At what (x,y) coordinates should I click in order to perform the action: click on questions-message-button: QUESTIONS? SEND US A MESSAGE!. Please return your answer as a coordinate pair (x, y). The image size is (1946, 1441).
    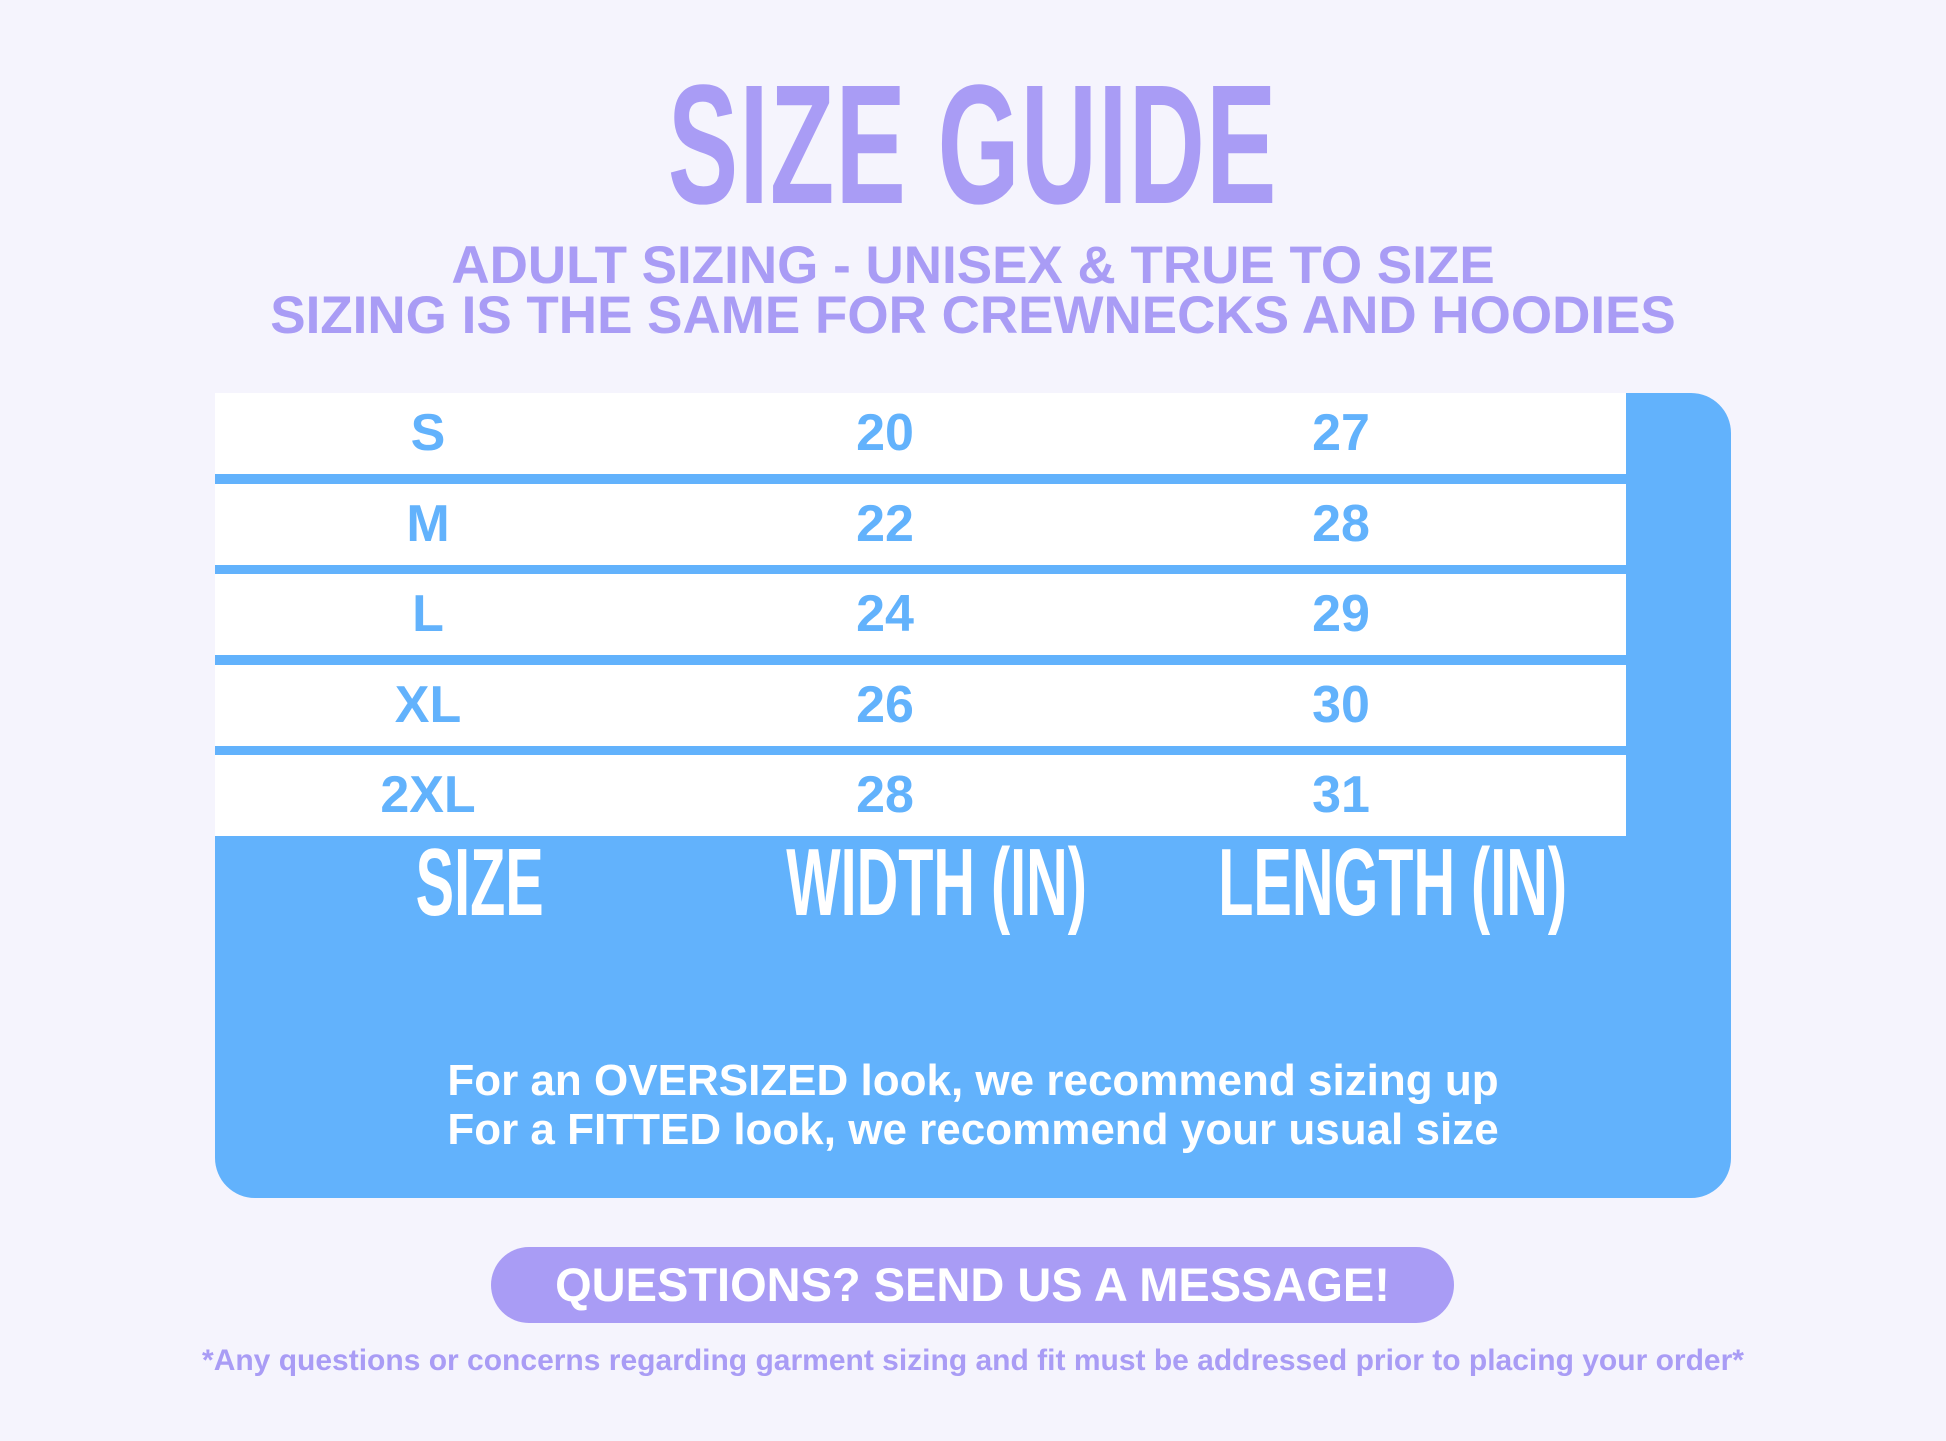
    Looking at the image, I should click on (972, 1285).